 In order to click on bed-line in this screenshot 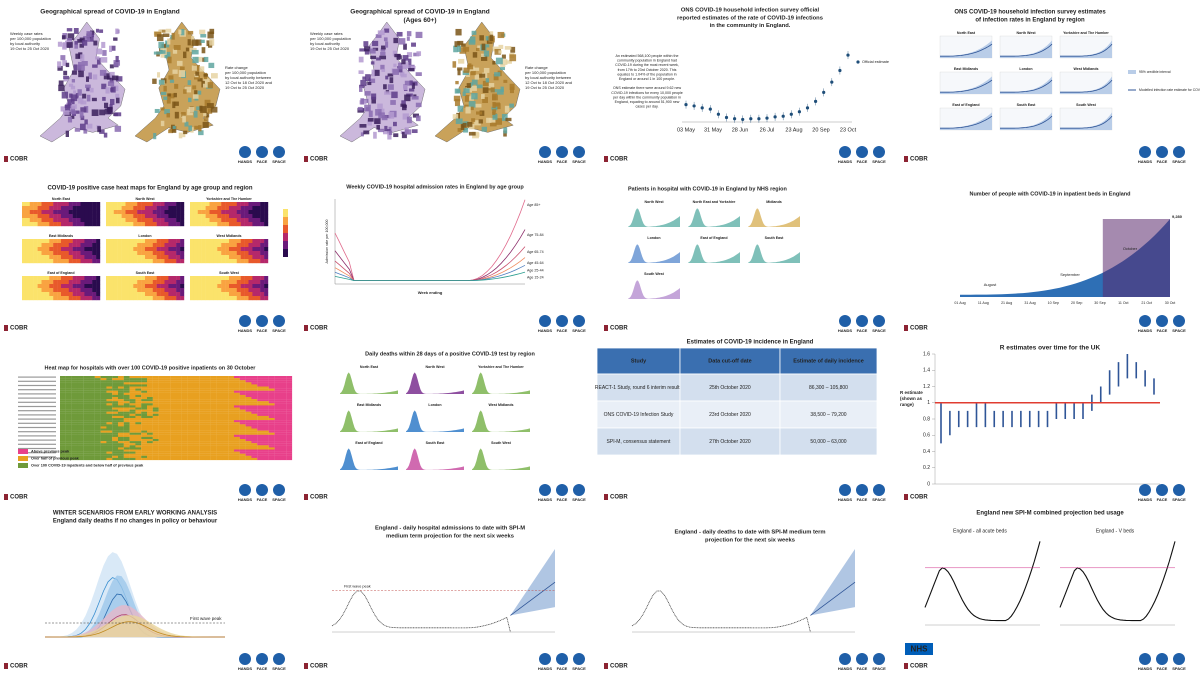, I will do `click(1117, 581)`.